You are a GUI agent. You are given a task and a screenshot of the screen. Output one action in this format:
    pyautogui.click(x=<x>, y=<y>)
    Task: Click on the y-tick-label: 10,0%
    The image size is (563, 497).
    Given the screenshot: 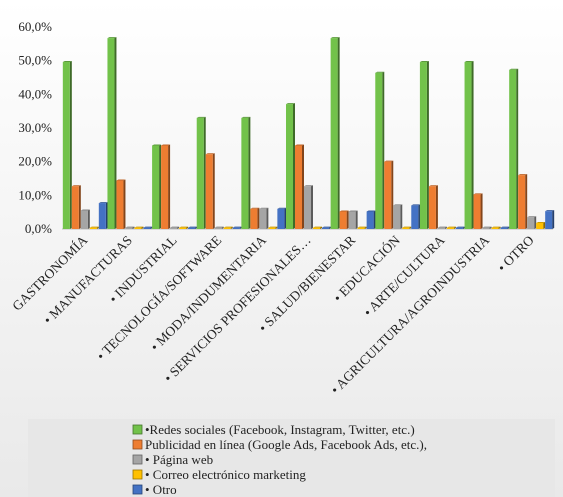 What is the action you would take?
    pyautogui.click(x=35, y=194)
    